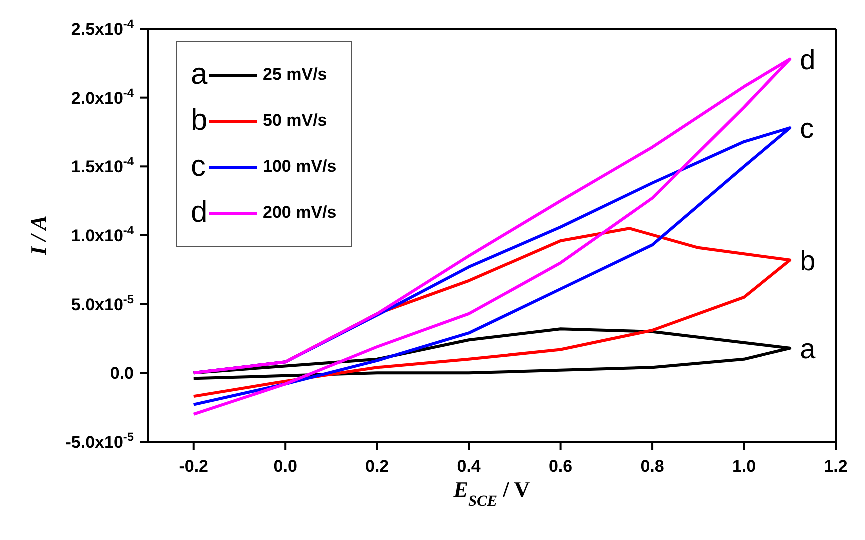 The image size is (865, 540). I want to click on x-tick-label: -0.2, so click(194, 466).